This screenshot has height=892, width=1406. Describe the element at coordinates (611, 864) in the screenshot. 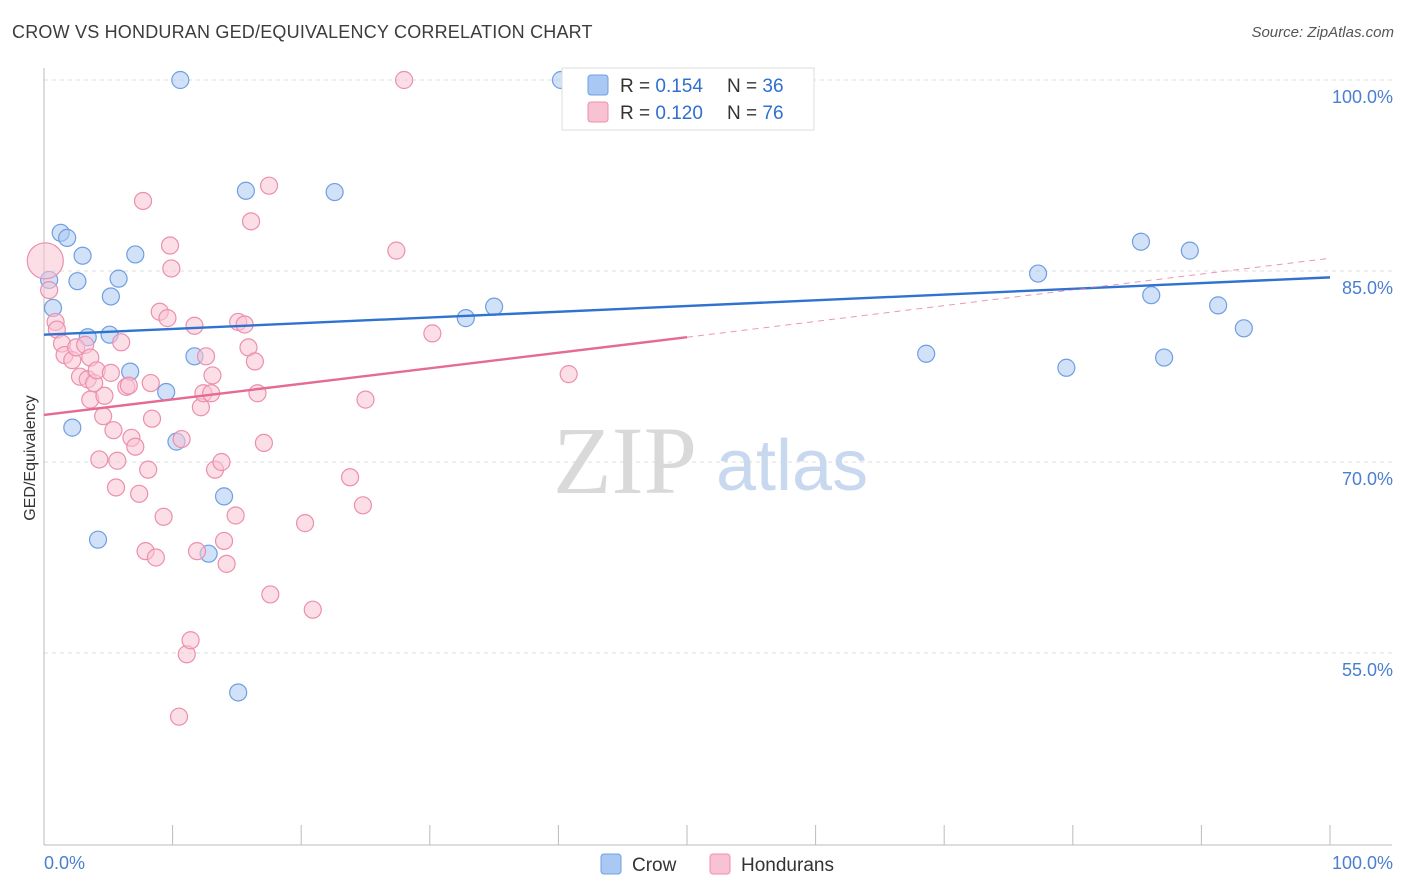

I see `legend-bottom-crow-swatch` at that location.